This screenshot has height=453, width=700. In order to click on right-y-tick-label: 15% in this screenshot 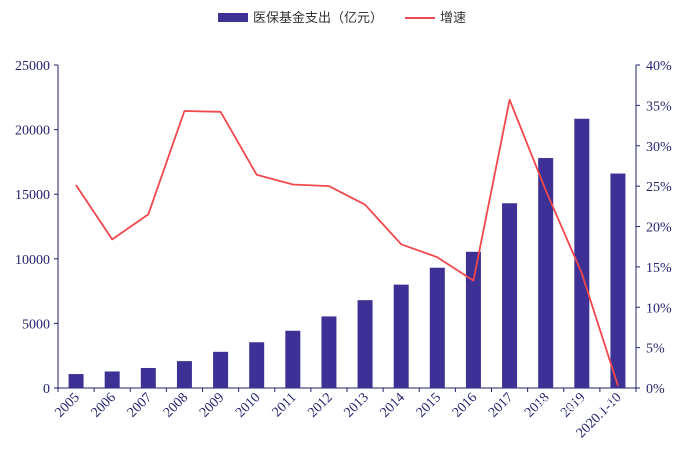, I will do `click(659, 268)`.